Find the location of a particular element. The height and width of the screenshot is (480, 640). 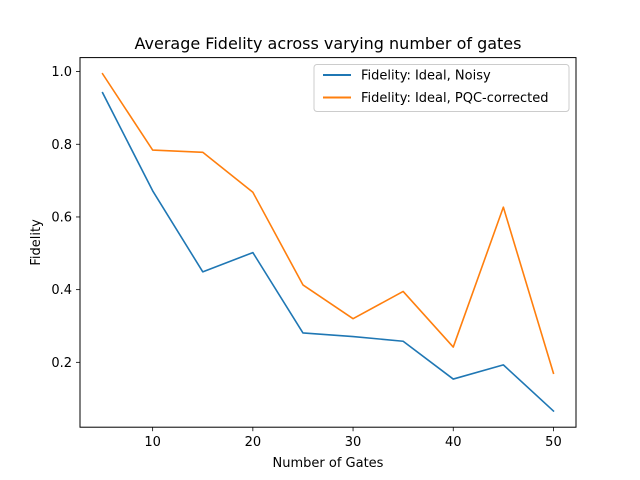

x-tick-label: 20 is located at coordinates (253, 442).